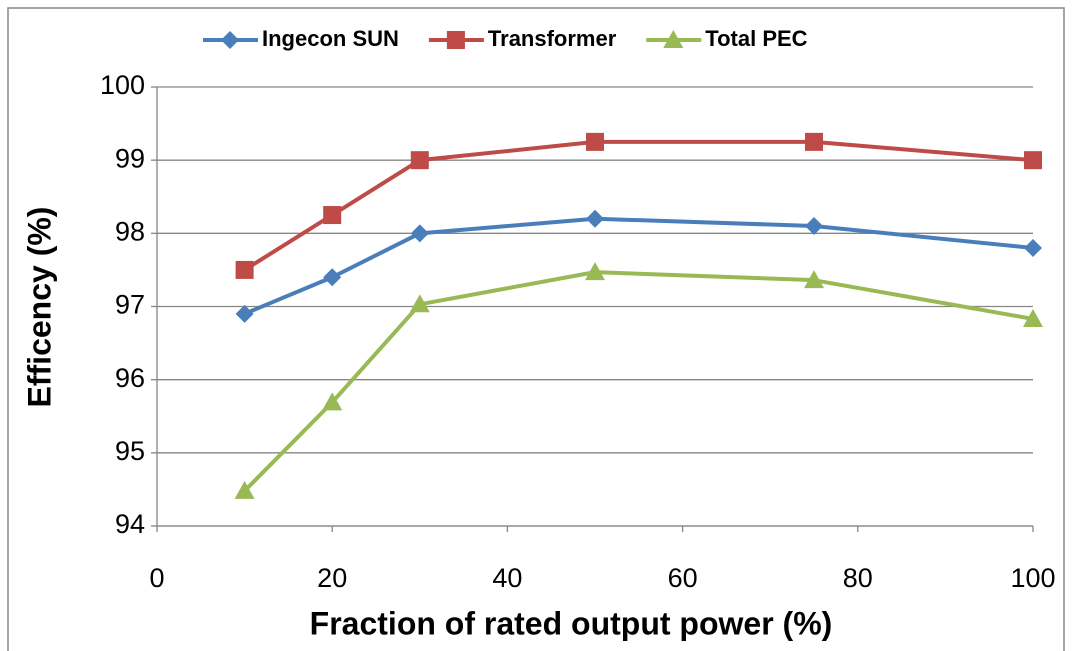 Image resolution: width=1072 pixels, height=651 pixels. What do you see at coordinates (332, 578) in the screenshot?
I see `x-tick-label: 20` at bounding box center [332, 578].